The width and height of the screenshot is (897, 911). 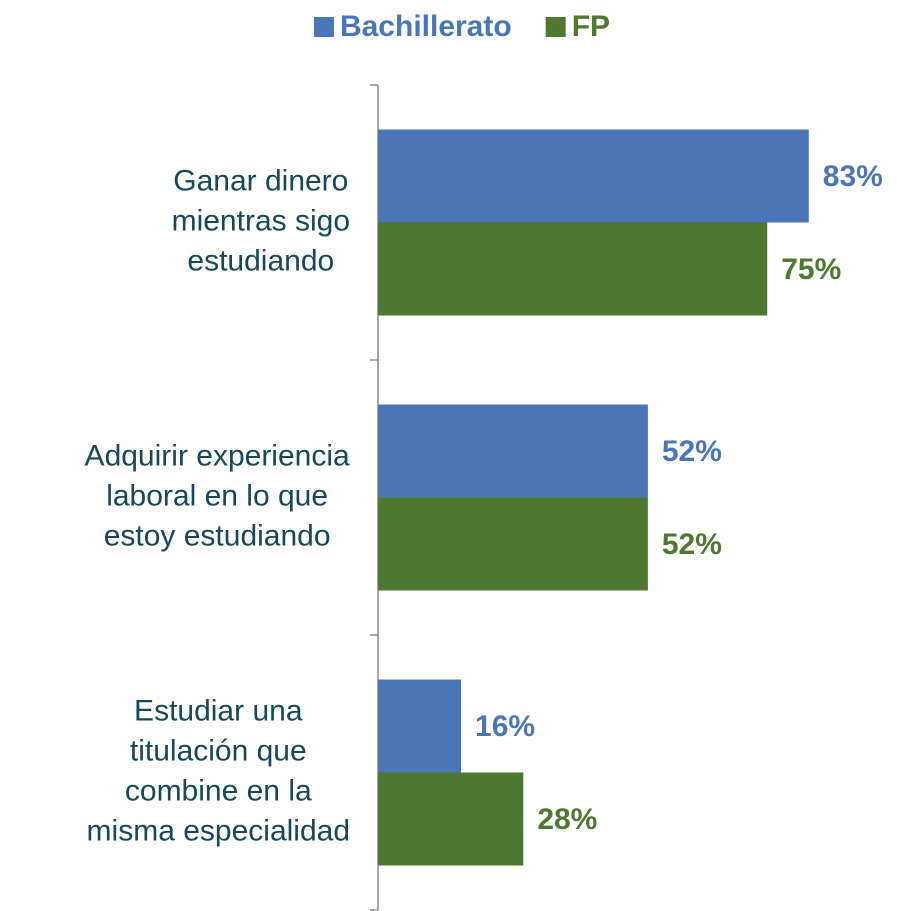 What do you see at coordinates (218, 790) in the screenshot?
I see `y-tick-label-line: combine en la` at bounding box center [218, 790].